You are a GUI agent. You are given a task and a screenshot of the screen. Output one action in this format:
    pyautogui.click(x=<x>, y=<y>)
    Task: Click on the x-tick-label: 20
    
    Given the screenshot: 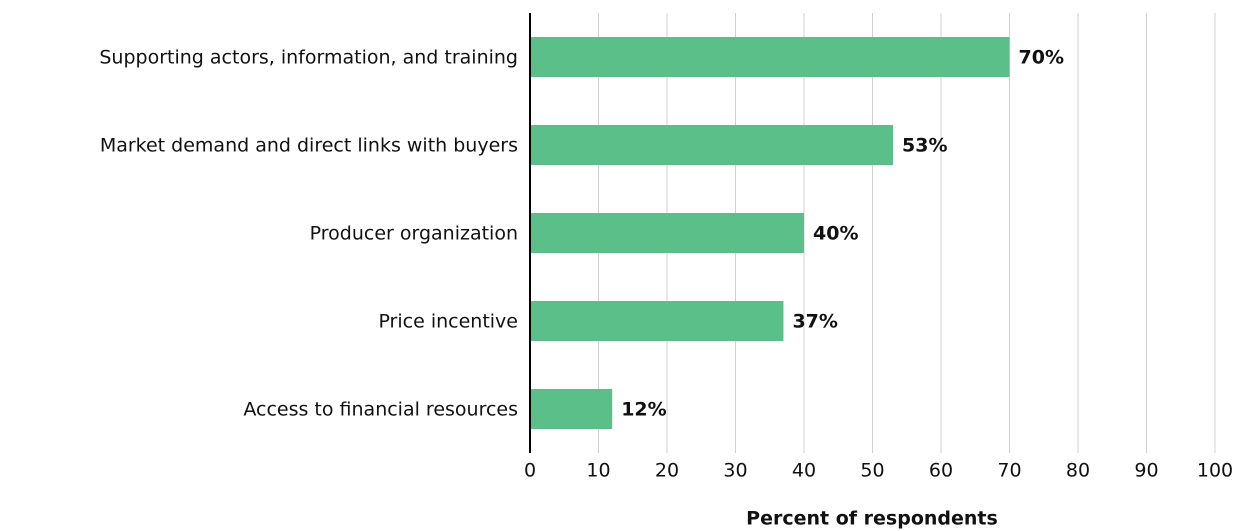 What is the action you would take?
    pyautogui.click(x=667, y=471)
    